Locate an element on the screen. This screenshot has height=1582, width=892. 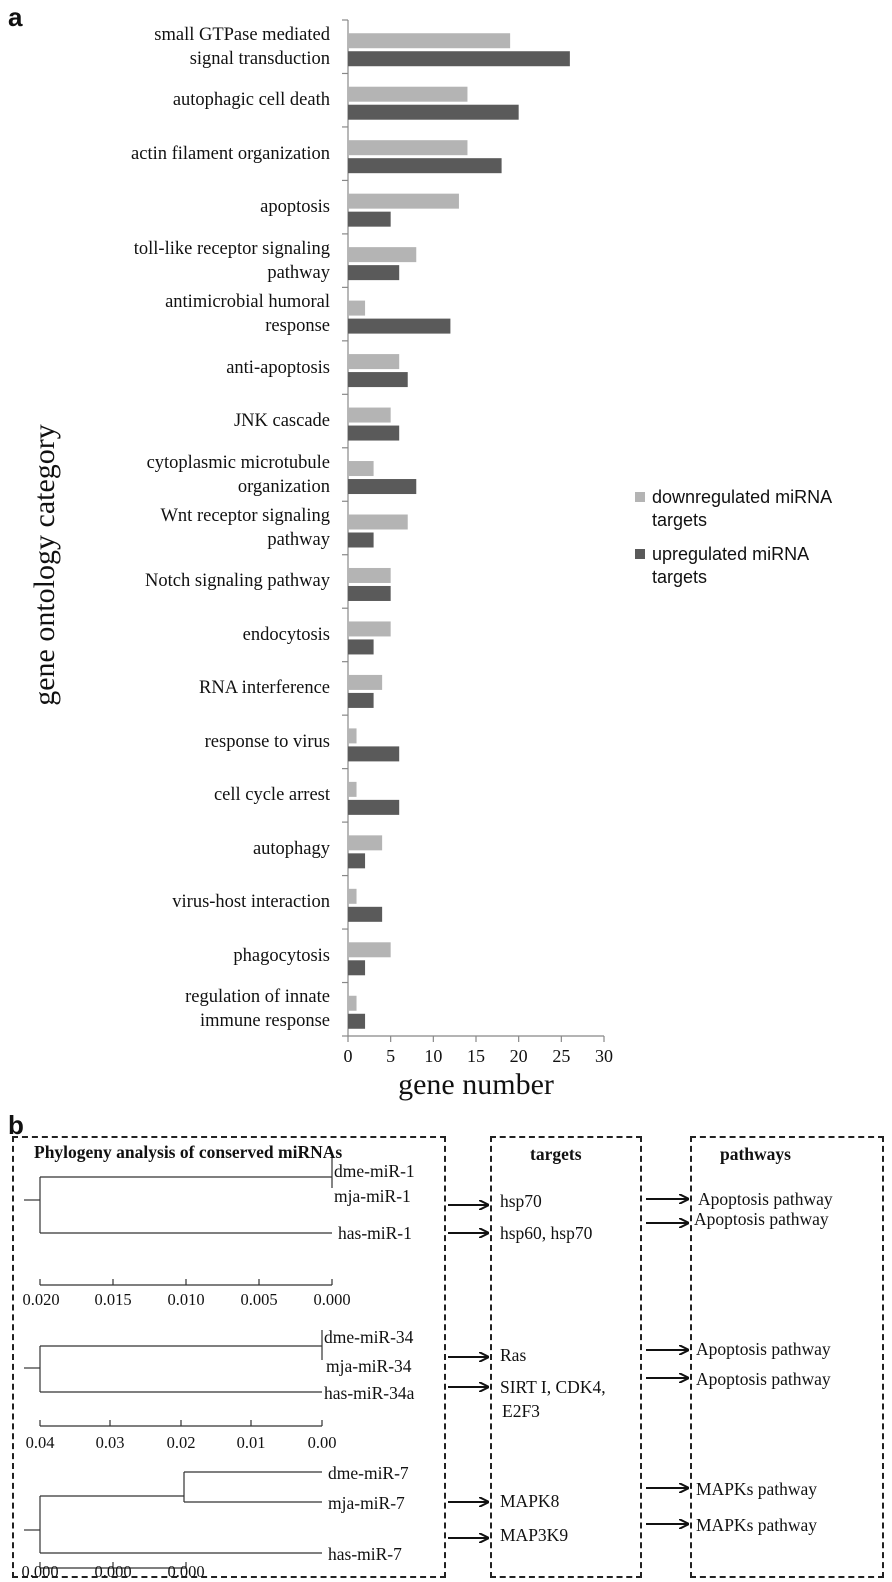
legend-label-upregulated-2: targets is located at coordinates (680, 577).